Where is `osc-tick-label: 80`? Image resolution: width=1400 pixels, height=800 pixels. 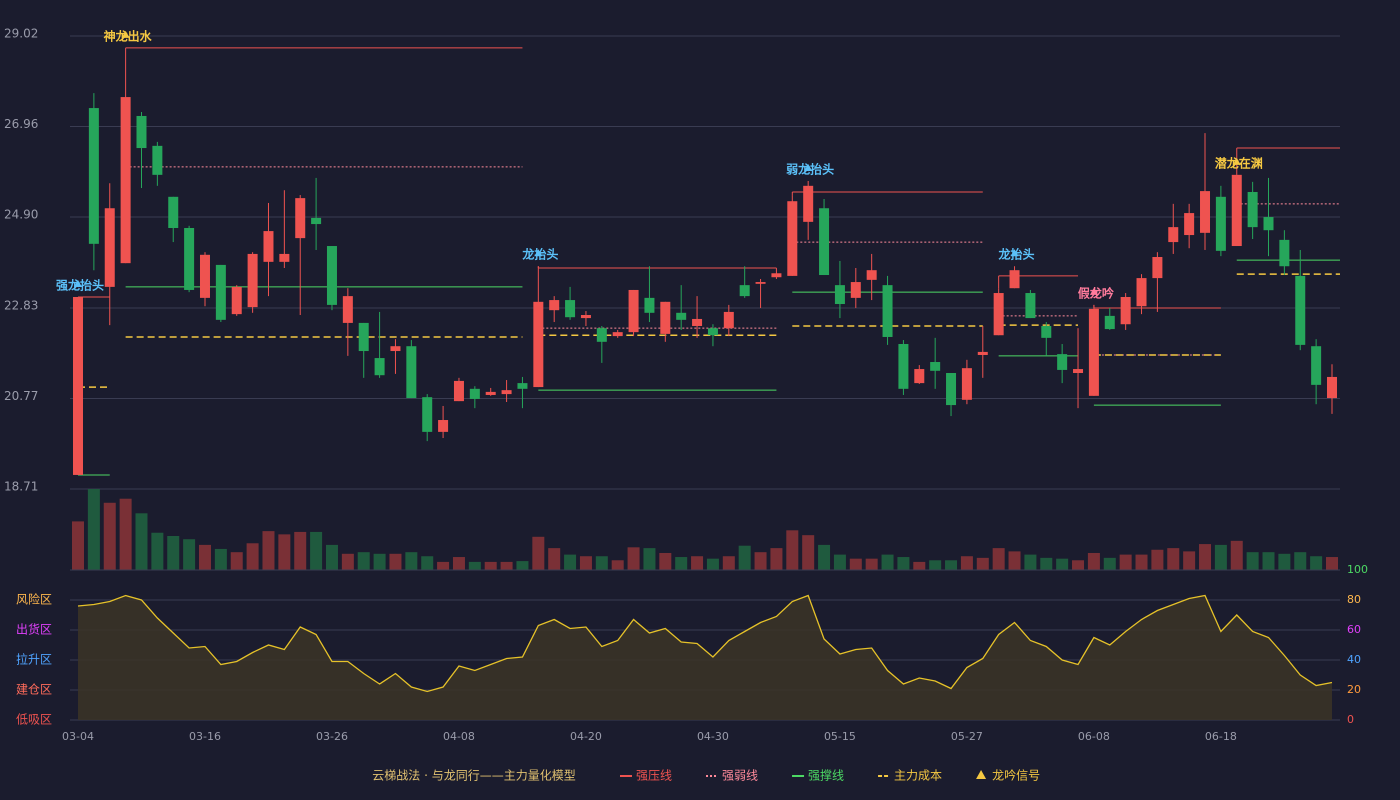
osc-tick-label: 80 is located at coordinates (1354, 599).